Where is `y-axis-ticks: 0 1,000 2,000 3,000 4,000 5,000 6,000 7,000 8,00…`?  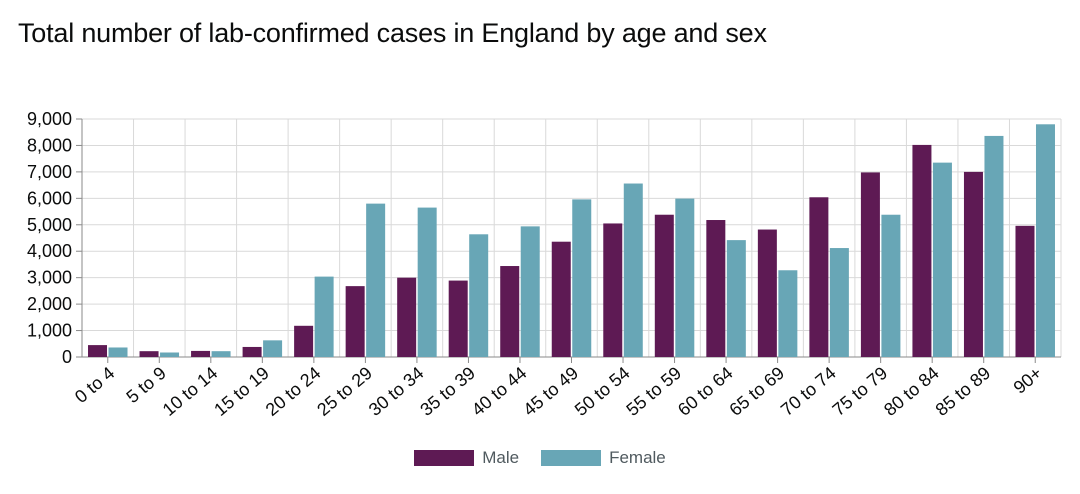
y-axis-ticks: 0 1,000 2,000 3,000 4,000 5,000 6,000 7,000 8,00… is located at coordinates (54, 238).